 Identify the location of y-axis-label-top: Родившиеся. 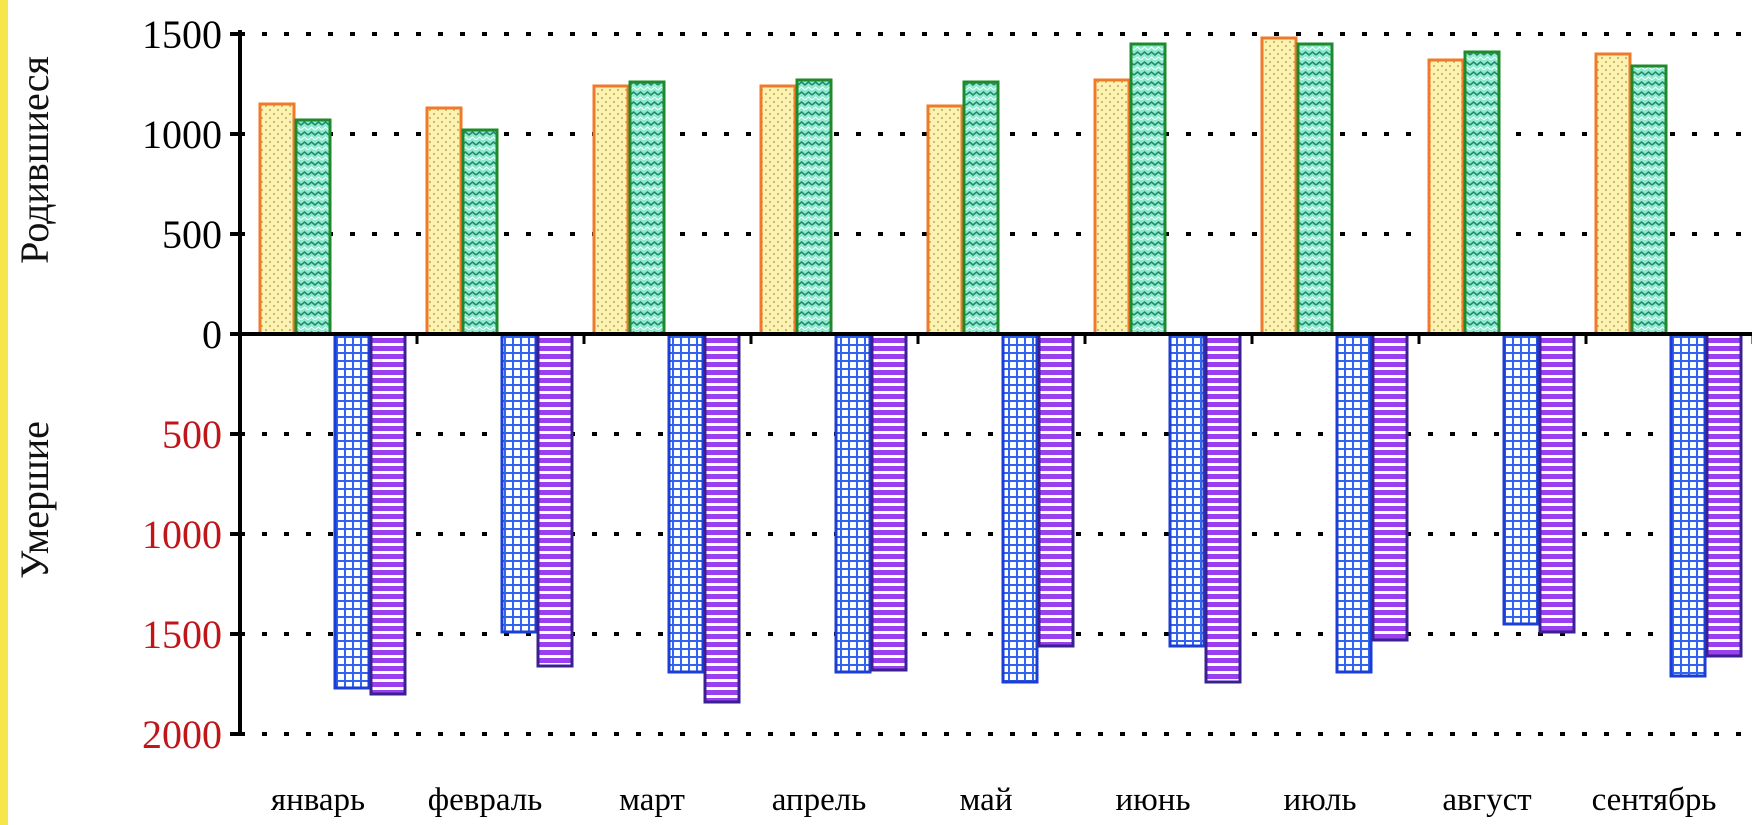
(34, 160).